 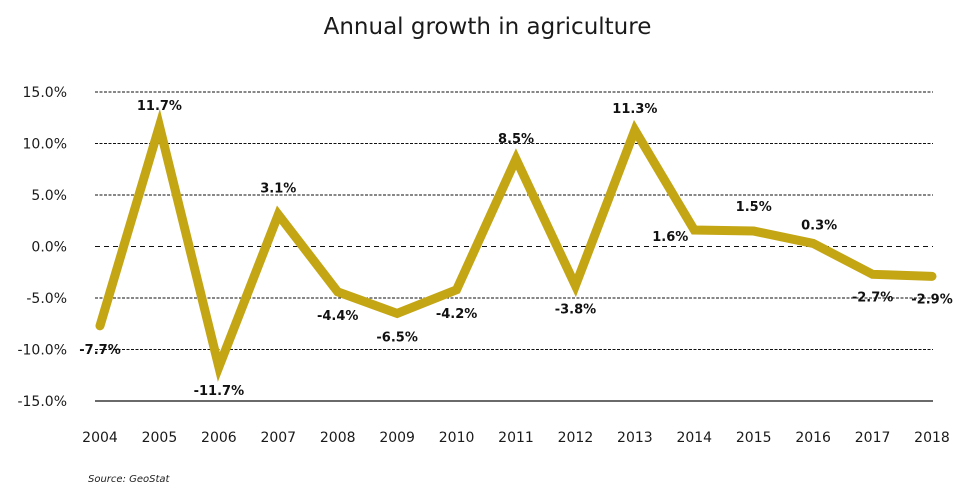 What do you see at coordinates (42, 351) in the screenshot?
I see `y-tick-label: -10.0%` at bounding box center [42, 351].